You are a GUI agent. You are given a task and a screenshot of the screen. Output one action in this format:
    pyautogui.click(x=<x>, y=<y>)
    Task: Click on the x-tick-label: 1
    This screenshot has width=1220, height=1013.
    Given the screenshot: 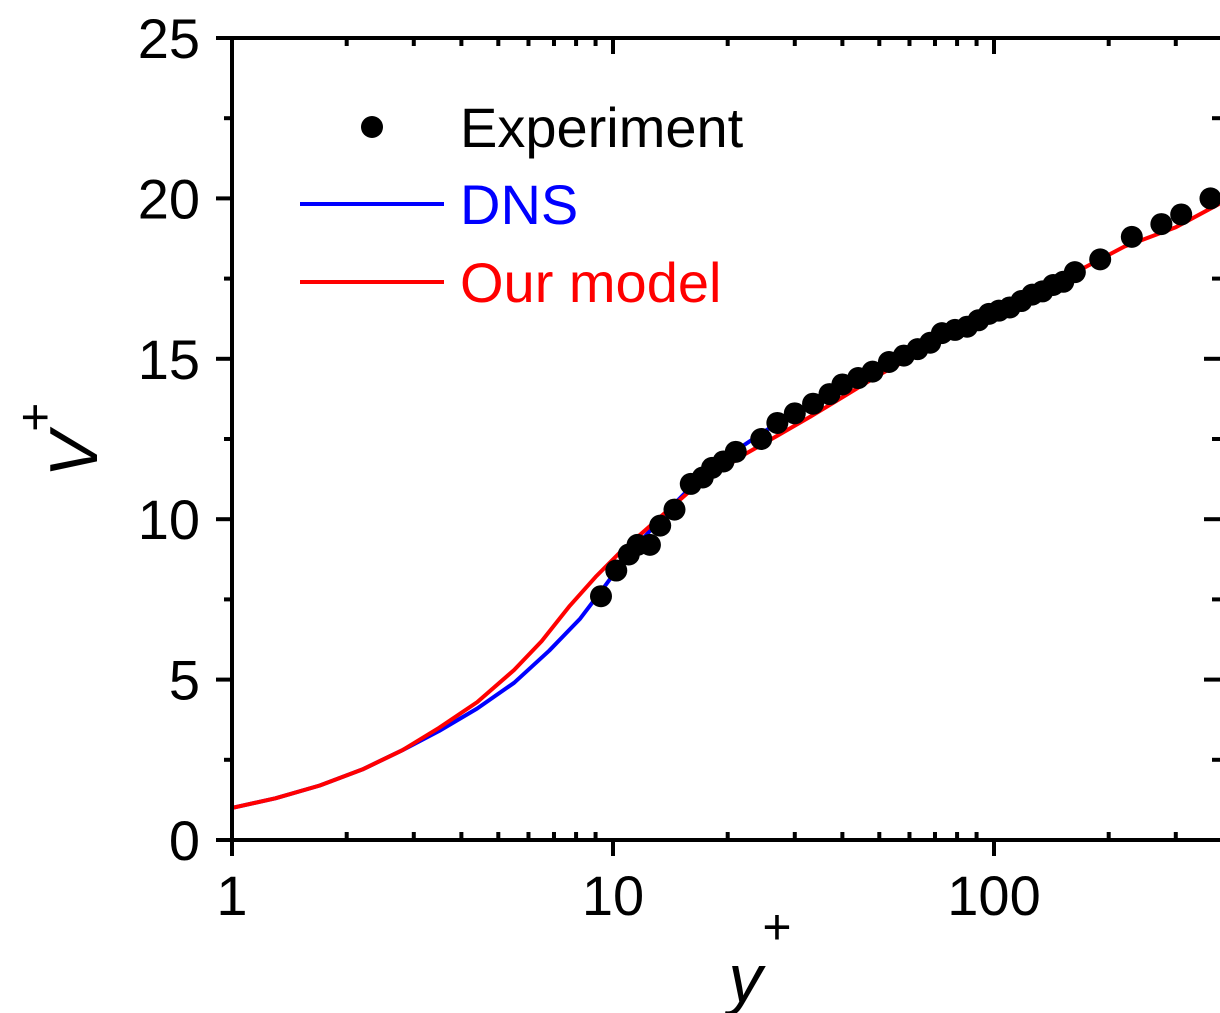 What is the action you would take?
    pyautogui.click(x=231, y=895)
    